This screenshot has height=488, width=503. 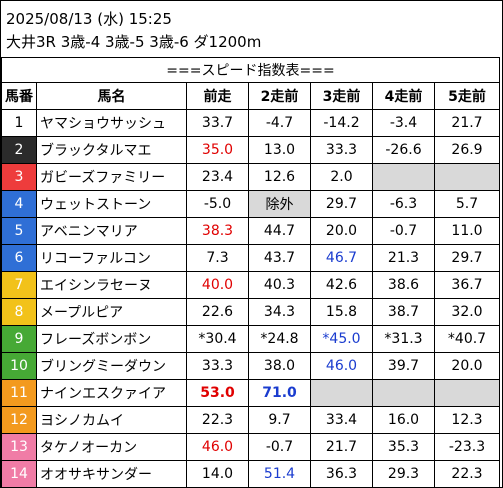 I want to click on speed-index-cell: 15.8, so click(x=341, y=312).